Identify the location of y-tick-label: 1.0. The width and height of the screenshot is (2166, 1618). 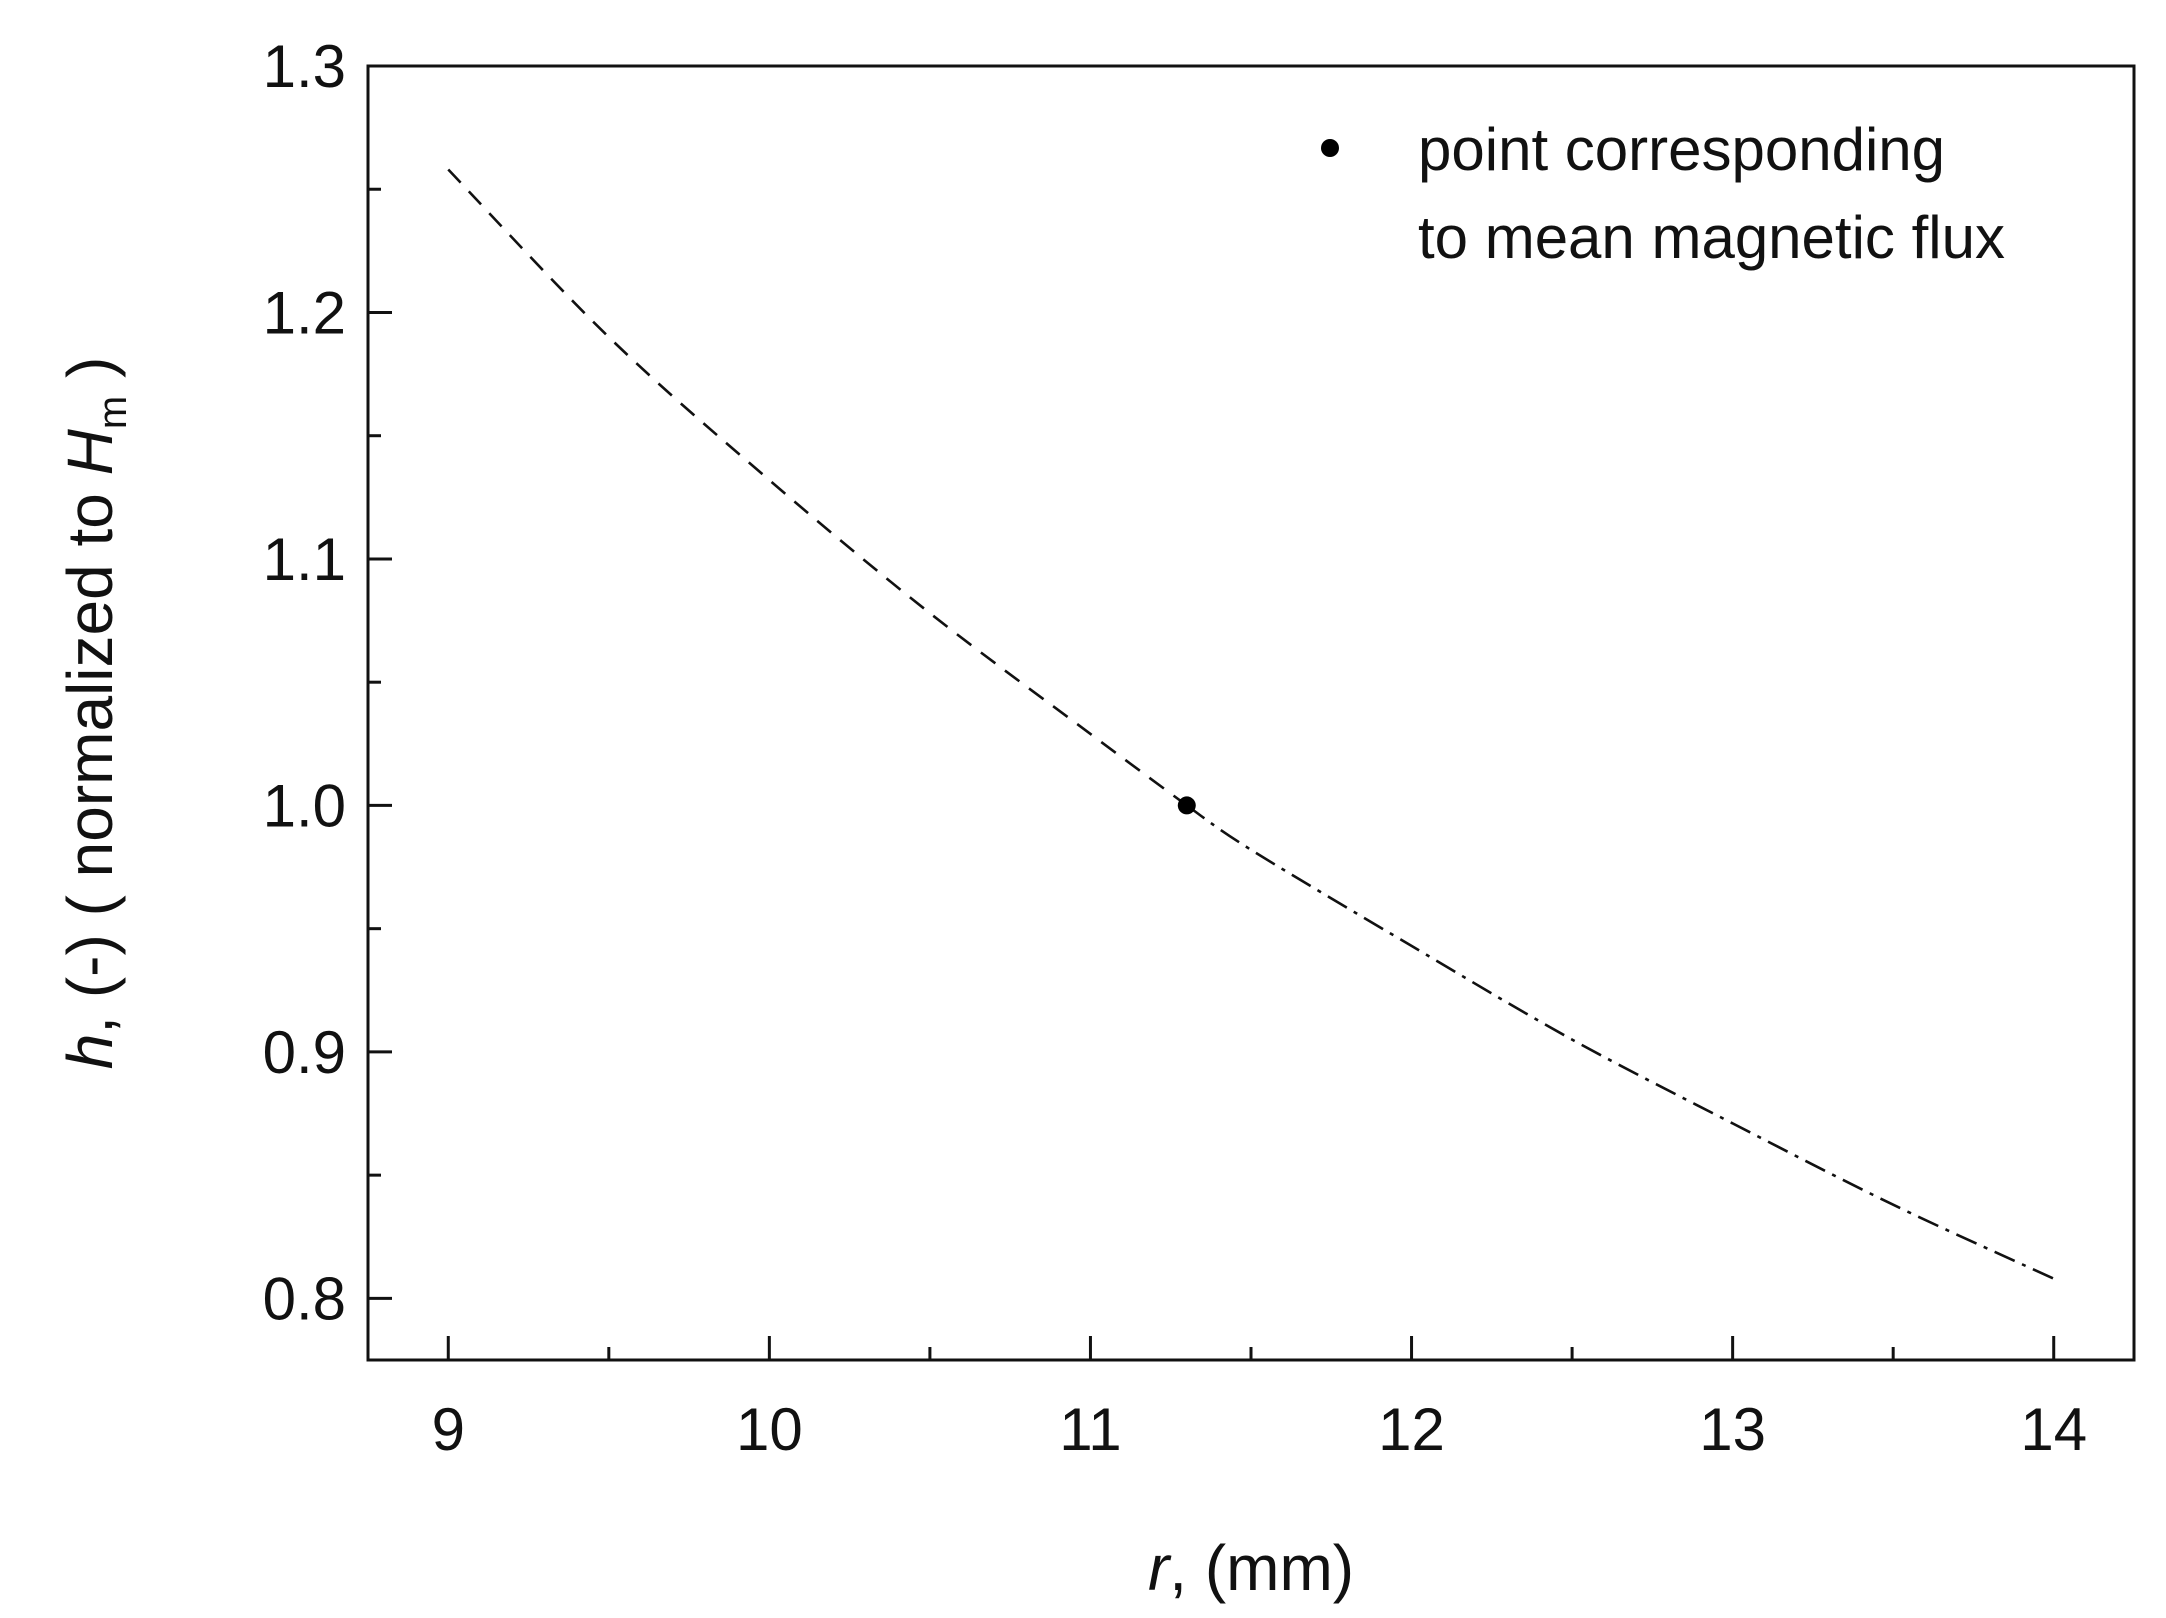
(304, 805).